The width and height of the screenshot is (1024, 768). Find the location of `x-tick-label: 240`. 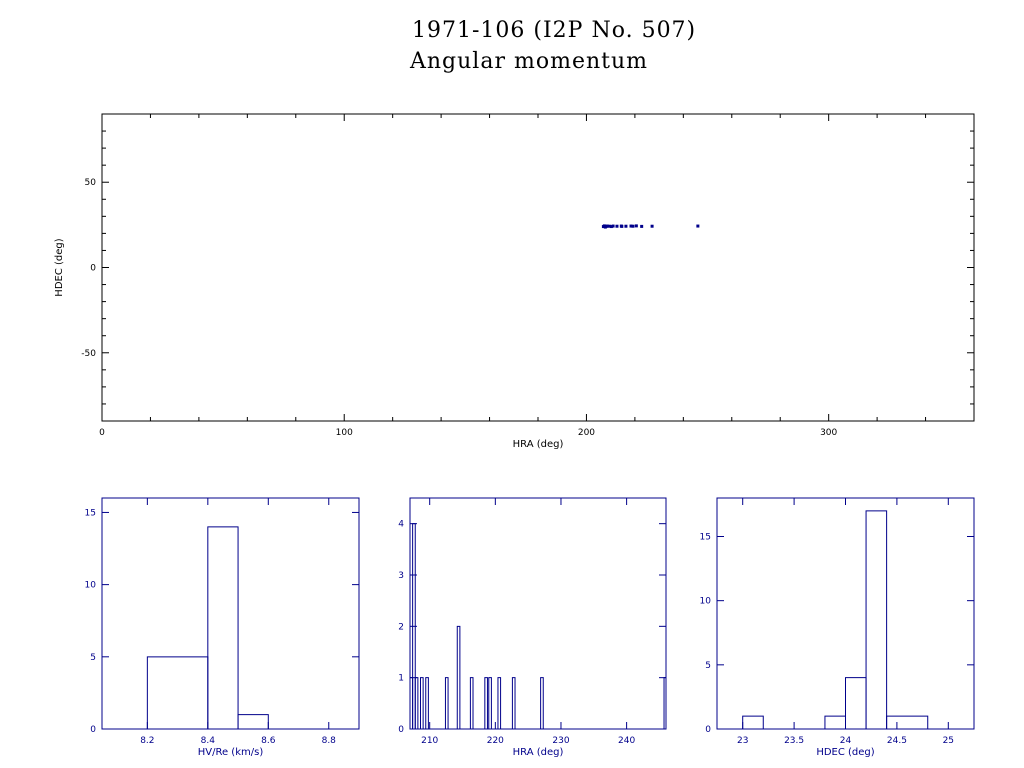

x-tick-label: 240 is located at coordinates (626, 741).